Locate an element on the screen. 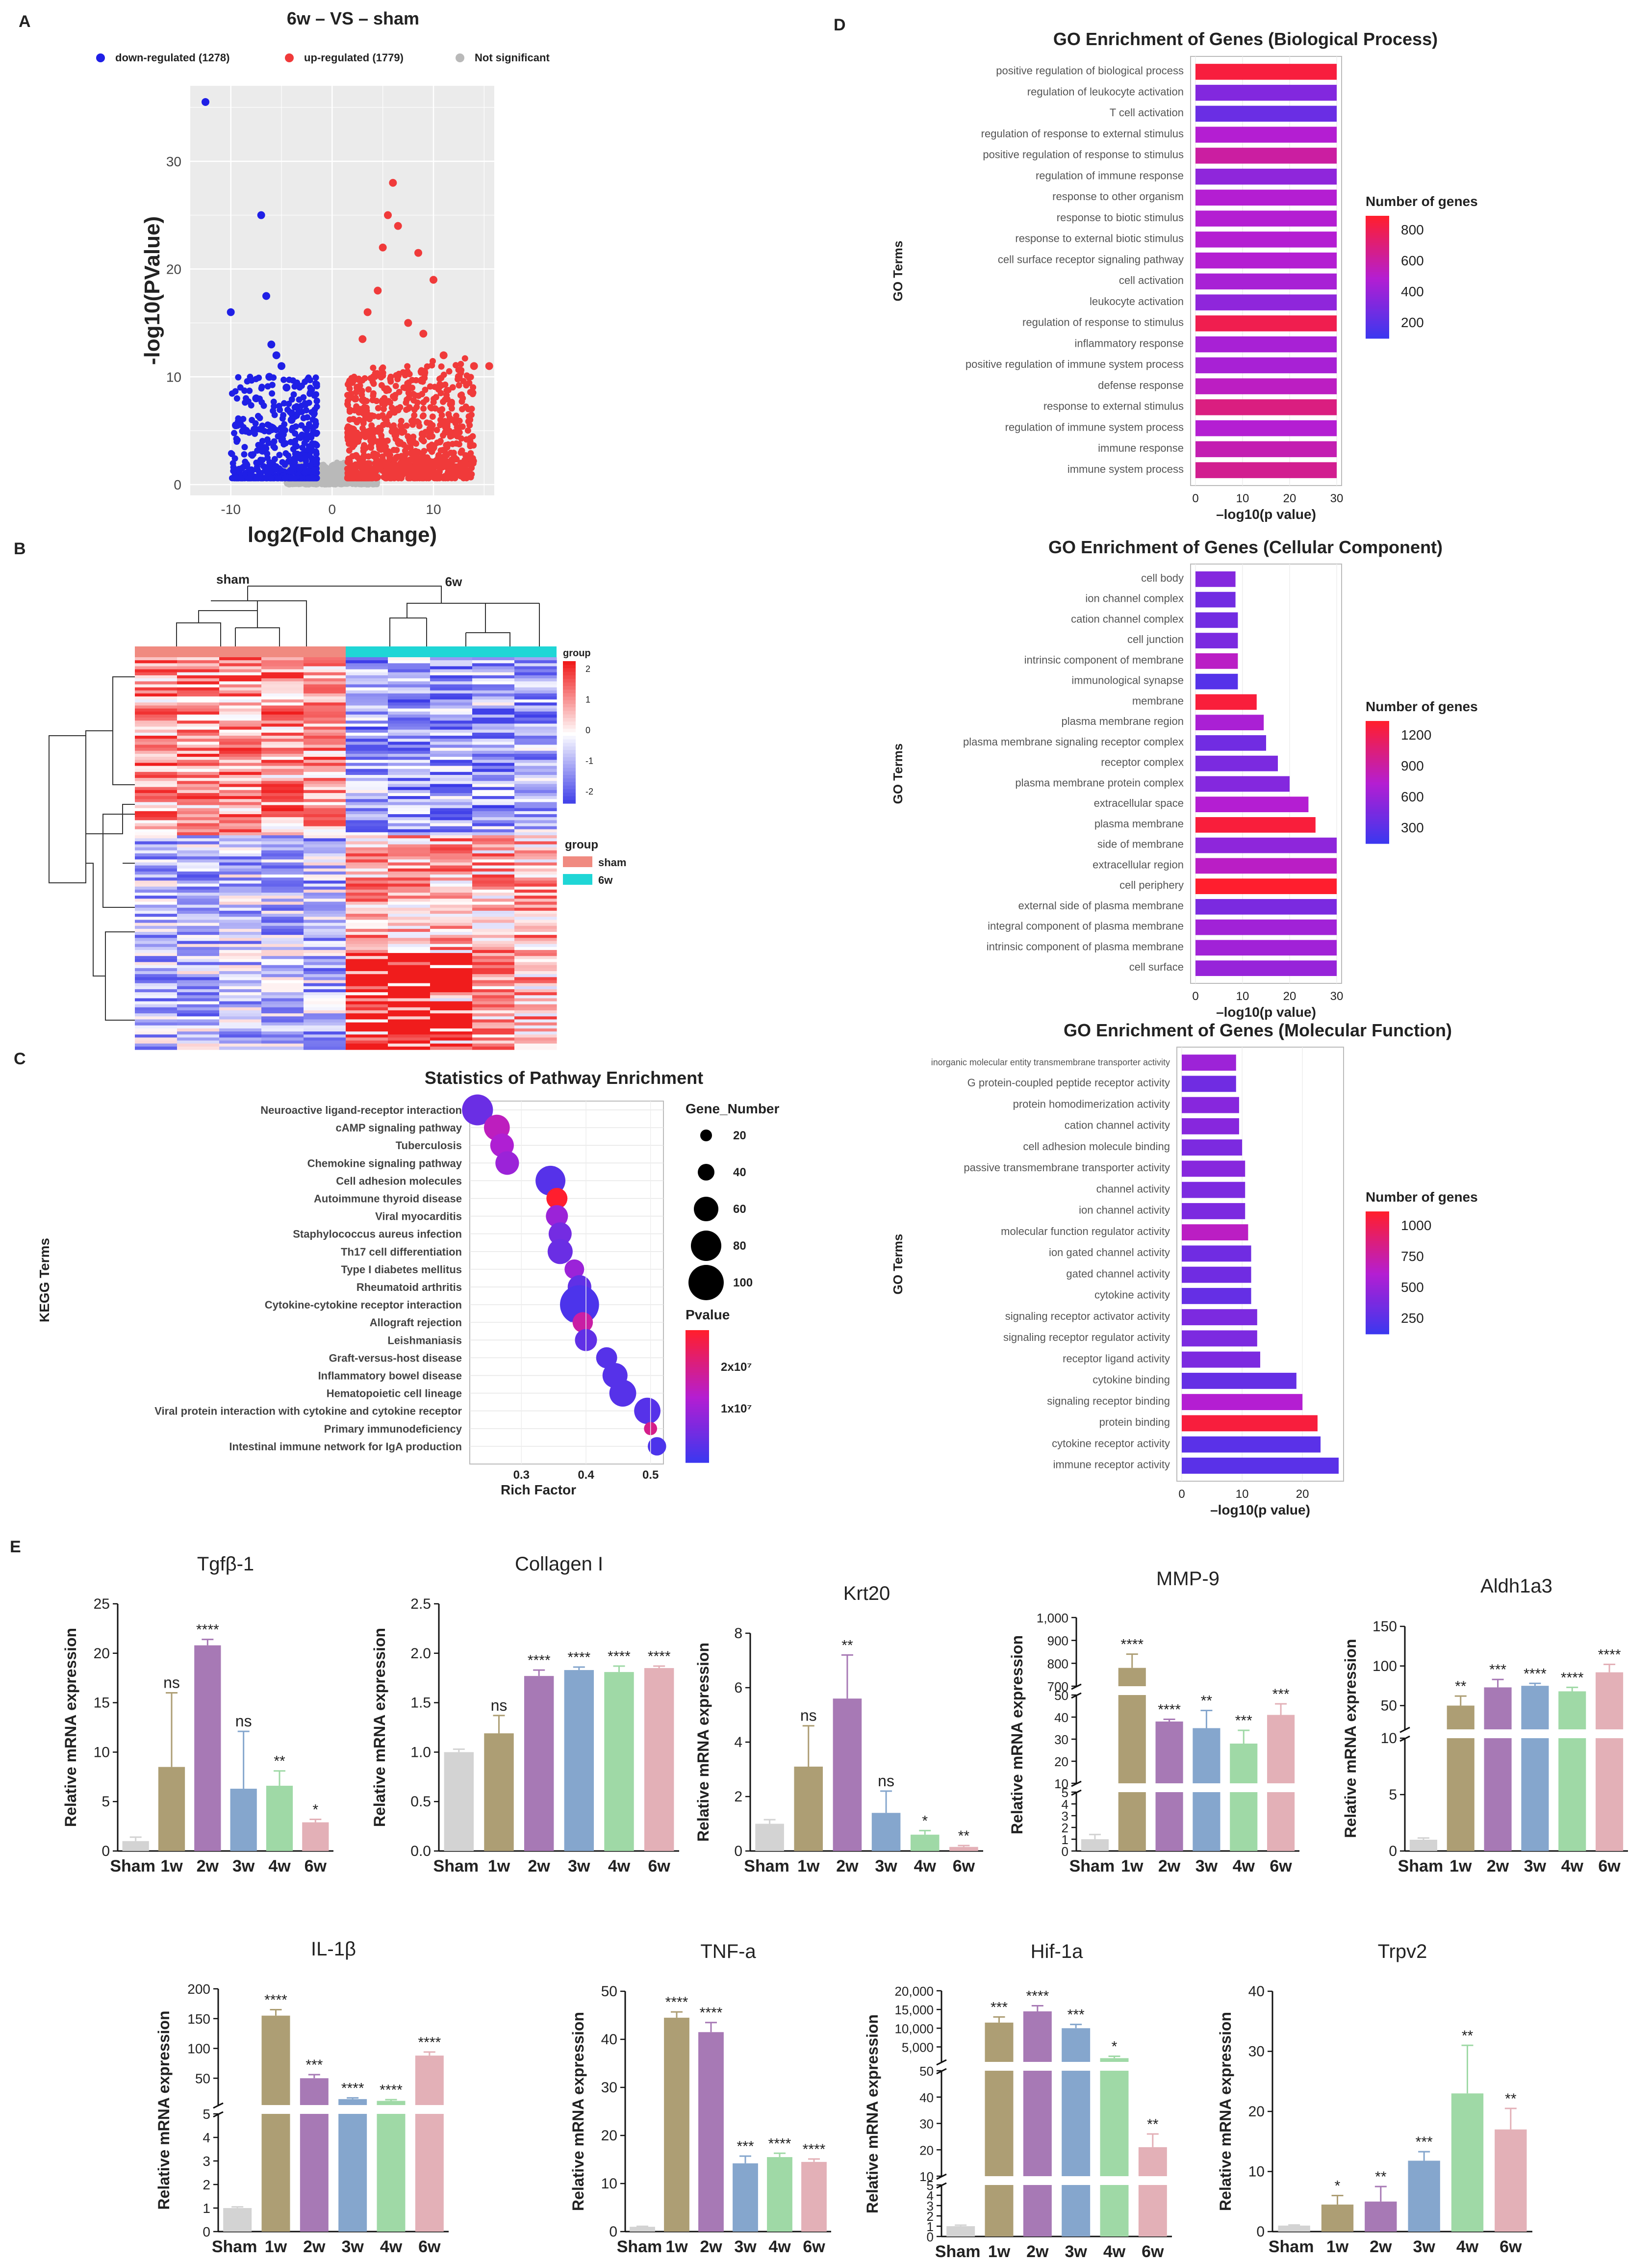  collagen1-y-tick: 0.5 is located at coordinates (420, 1802).